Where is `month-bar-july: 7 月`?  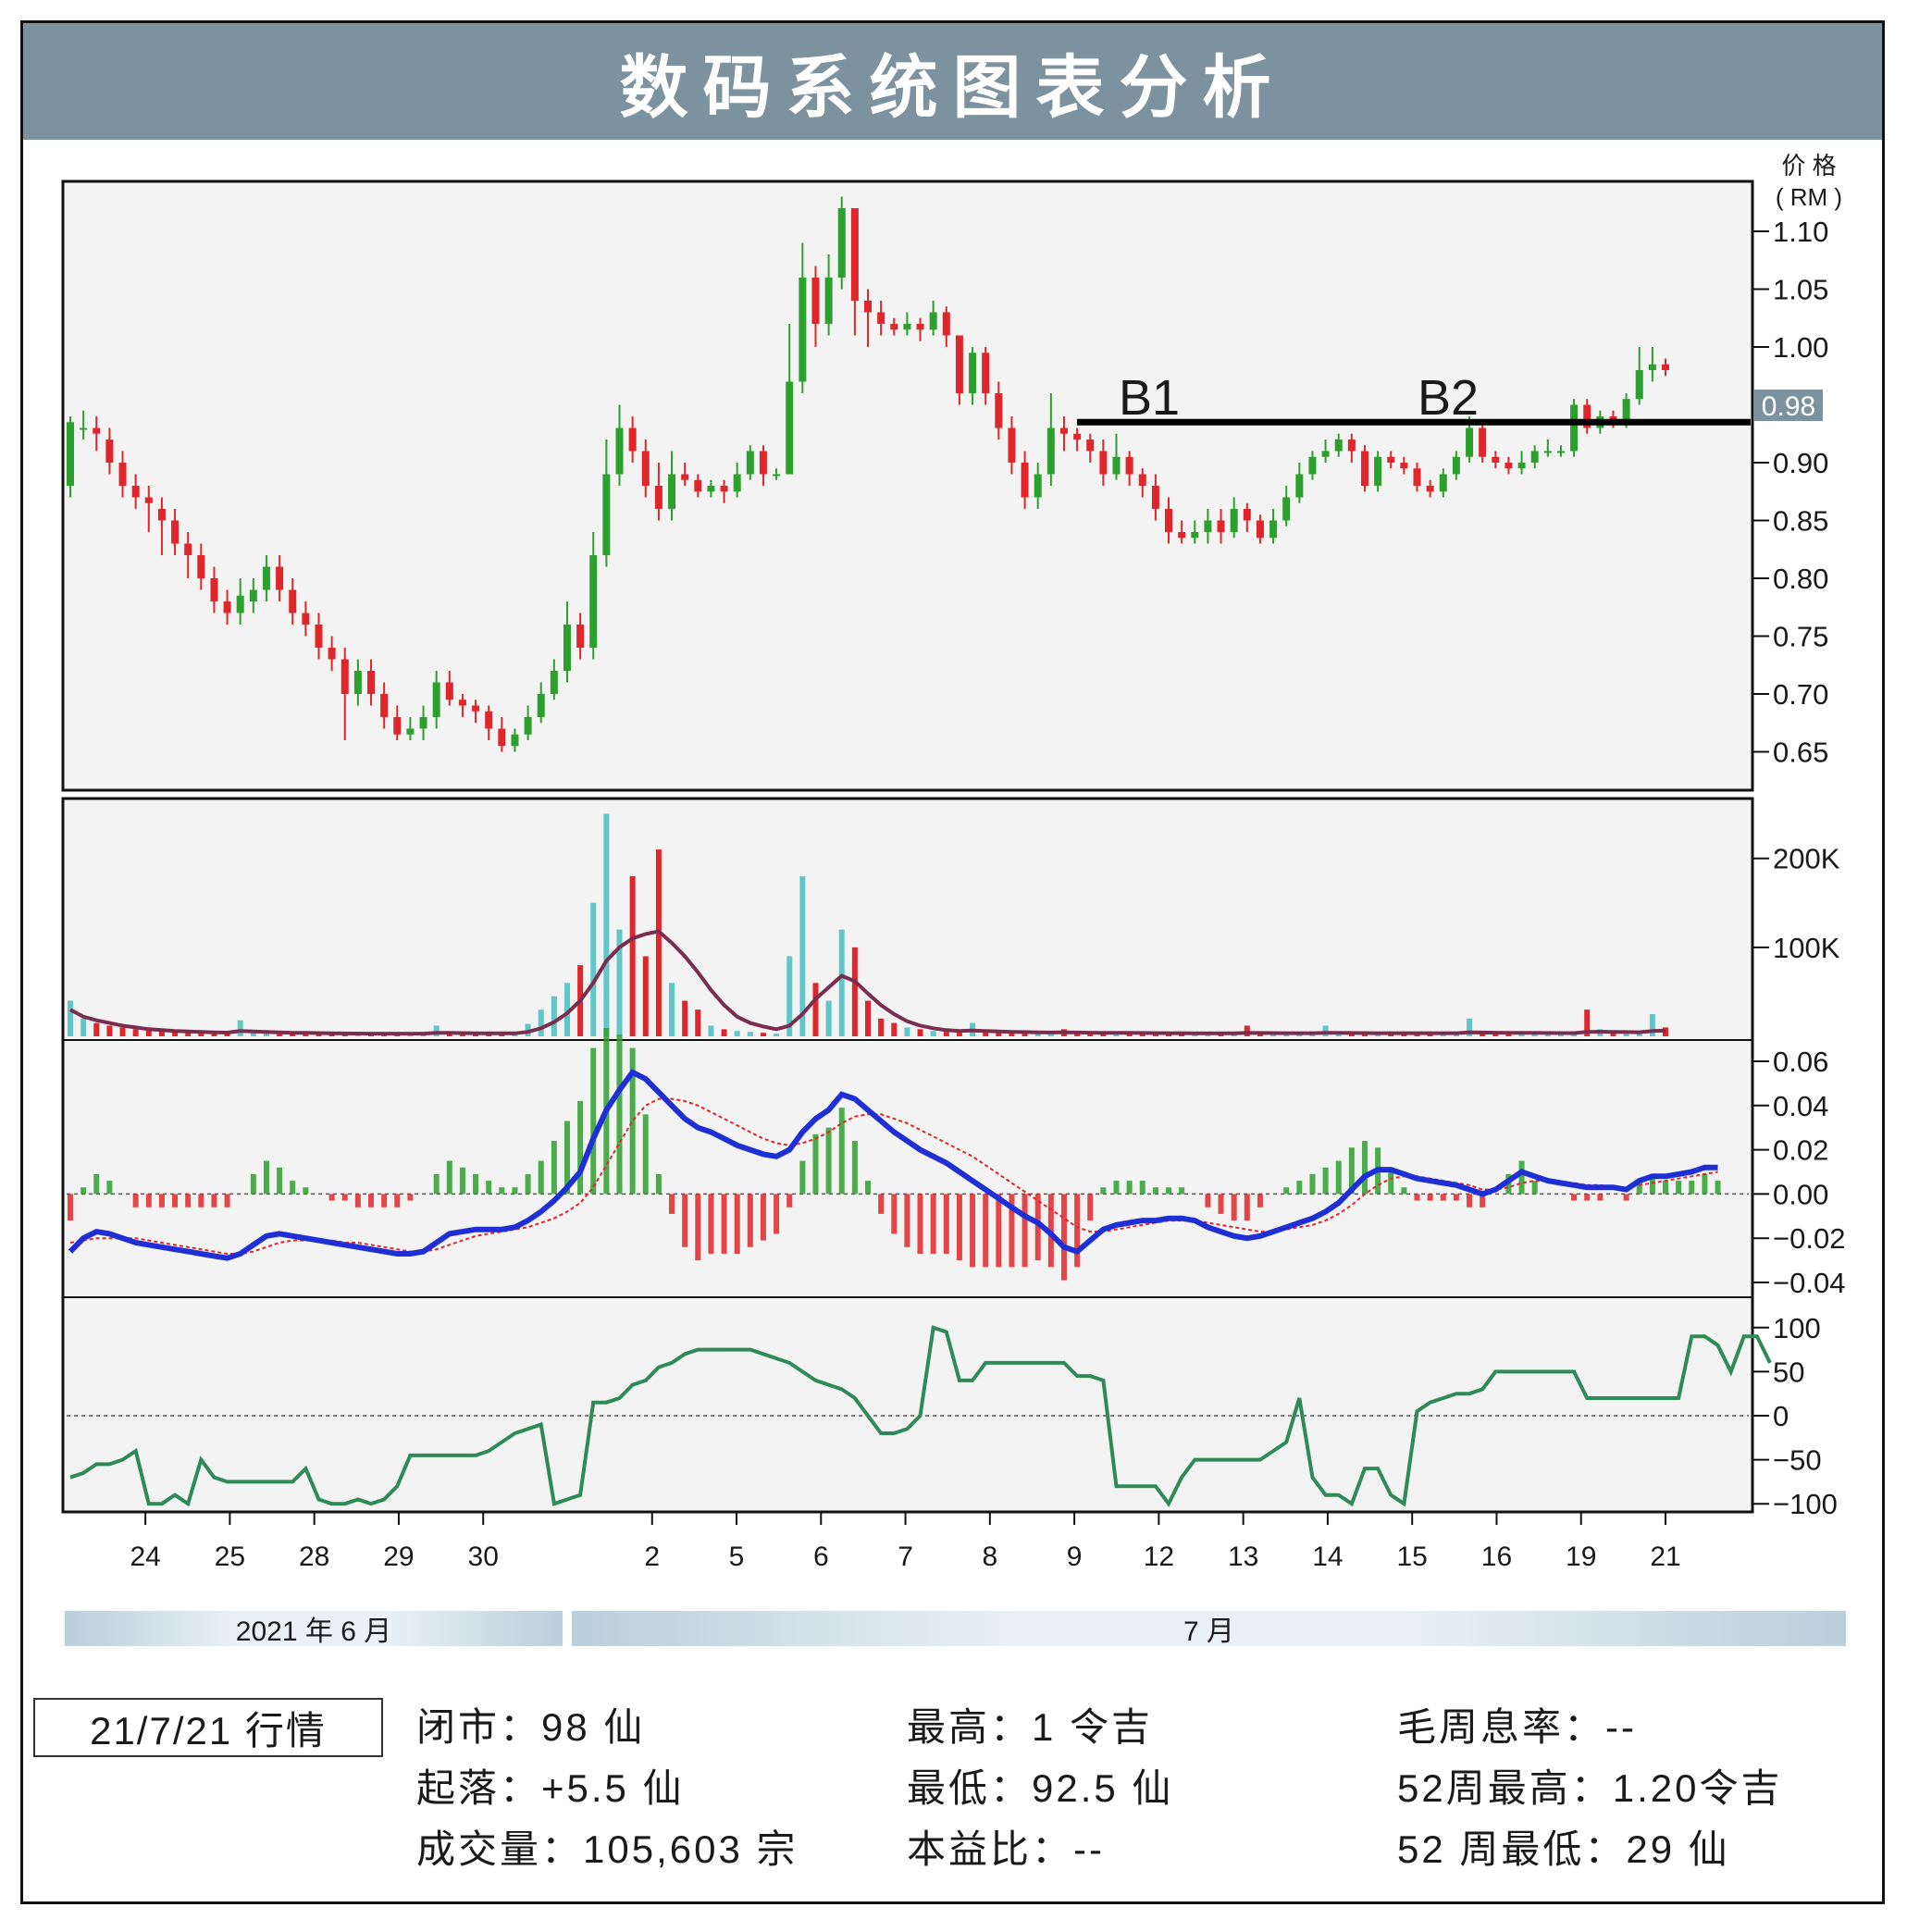
month-bar-july: 7 月 is located at coordinates (1209, 1629).